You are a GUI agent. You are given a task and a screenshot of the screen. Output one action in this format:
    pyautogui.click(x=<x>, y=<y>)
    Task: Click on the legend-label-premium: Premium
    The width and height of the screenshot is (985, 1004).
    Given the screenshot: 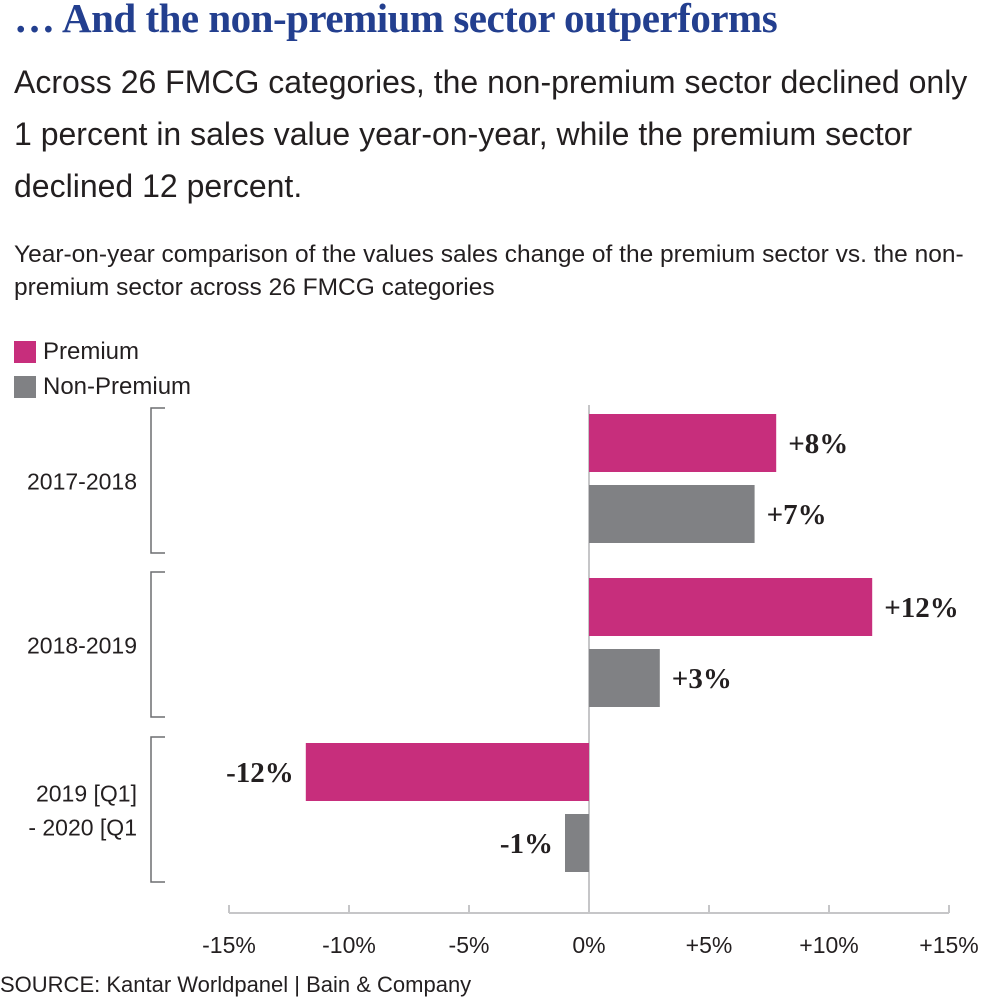 What is the action you would take?
    pyautogui.click(x=91, y=351)
    